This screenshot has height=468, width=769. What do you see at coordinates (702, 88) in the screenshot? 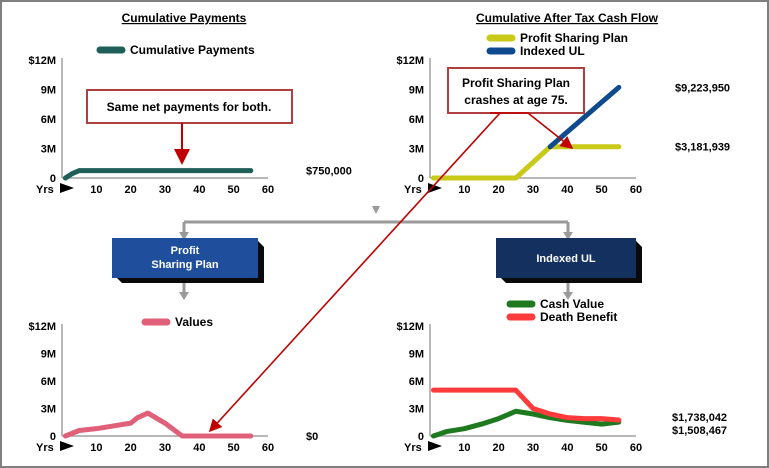
I see `end-value-label: $9,223,950` at bounding box center [702, 88].